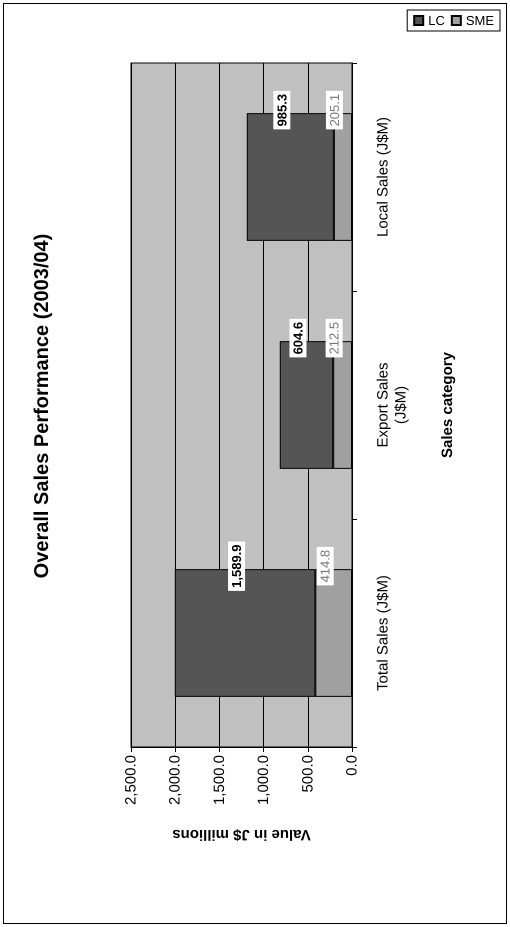 This screenshot has width=510, height=927. Describe the element at coordinates (392, 405) in the screenshot. I see `y-tick-label: Export Sales (J$M)` at that location.